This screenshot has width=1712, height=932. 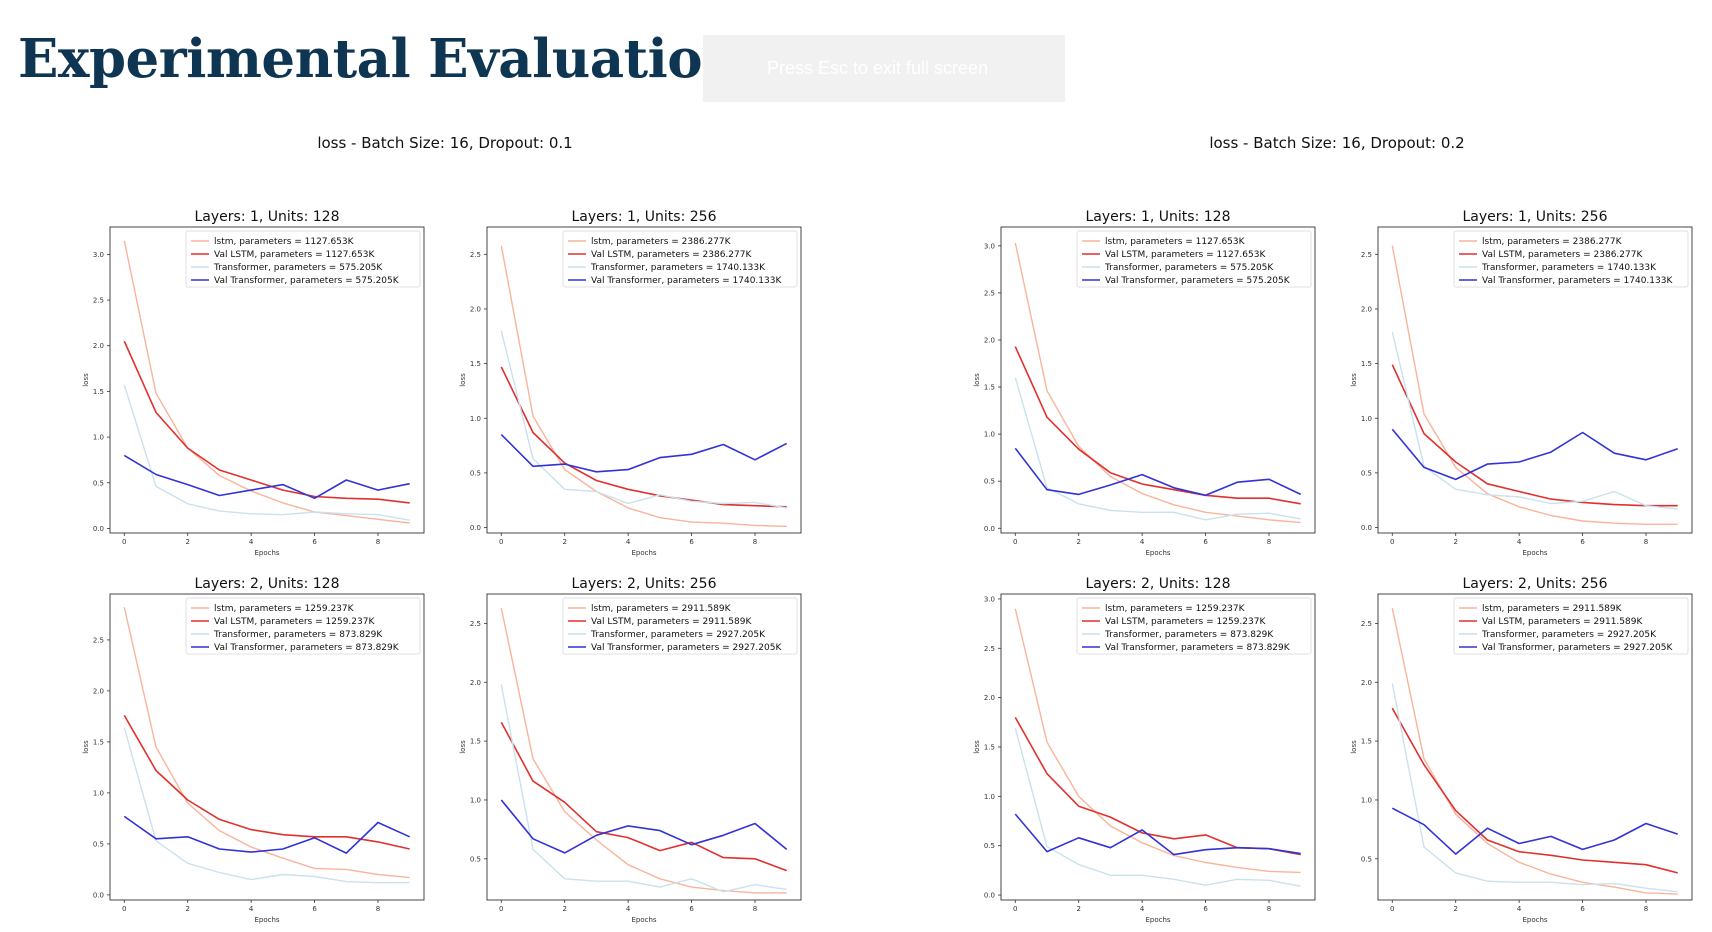 I want to click on chart-title: Layers: 2, Units: 128, so click(x=1158, y=584).